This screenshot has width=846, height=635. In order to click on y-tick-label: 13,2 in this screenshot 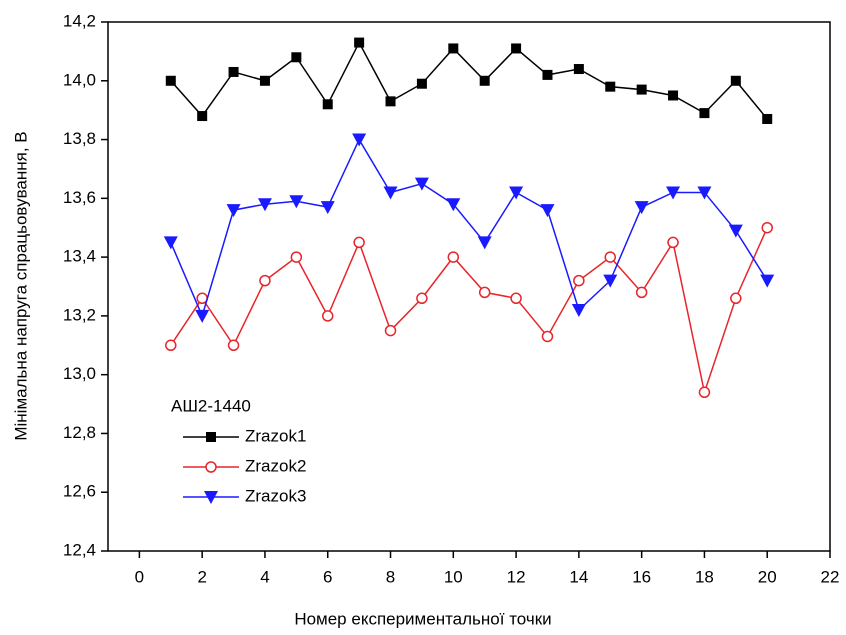, I will do `click(79, 314)`.